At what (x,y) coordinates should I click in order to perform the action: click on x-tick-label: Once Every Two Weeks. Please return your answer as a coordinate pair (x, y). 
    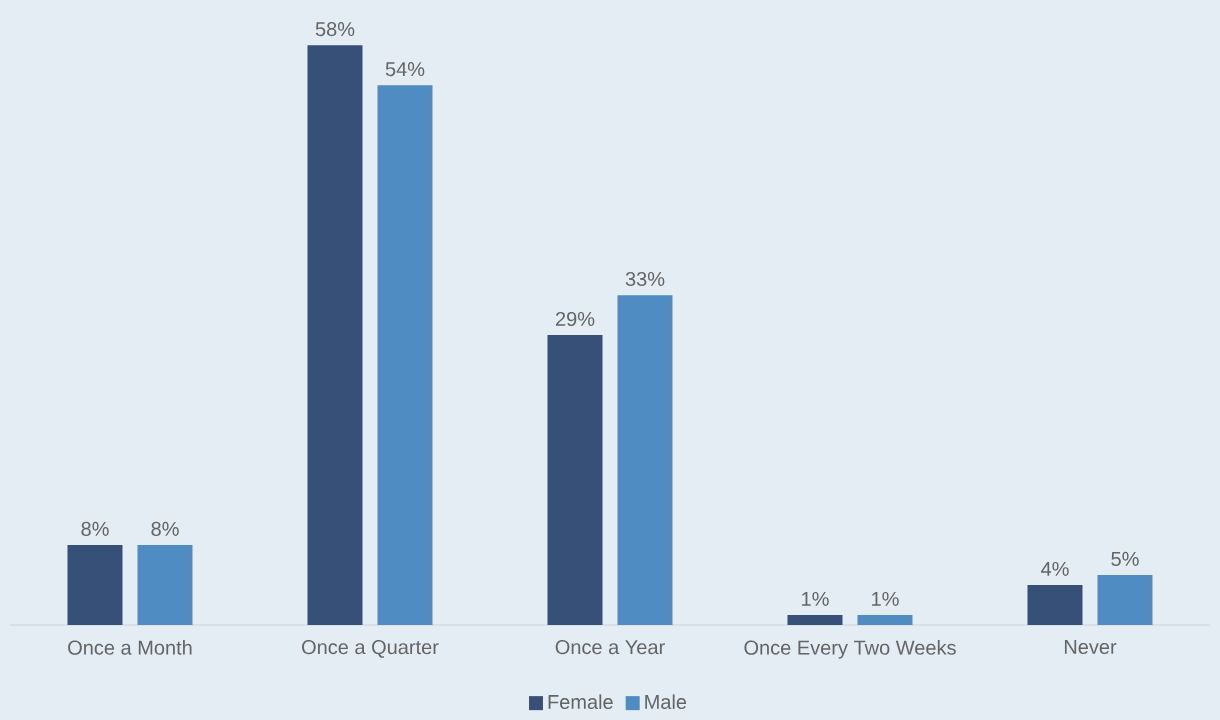
    Looking at the image, I should click on (850, 649).